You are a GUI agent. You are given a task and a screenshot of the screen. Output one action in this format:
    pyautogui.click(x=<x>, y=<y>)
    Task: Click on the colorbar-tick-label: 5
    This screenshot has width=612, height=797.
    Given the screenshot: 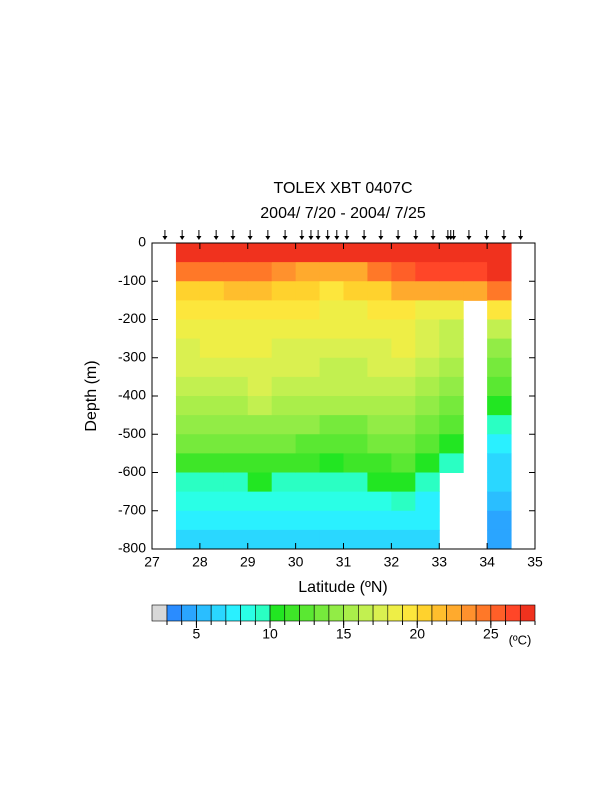 What is the action you would take?
    pyautogui.click(x=197, y=634)
    